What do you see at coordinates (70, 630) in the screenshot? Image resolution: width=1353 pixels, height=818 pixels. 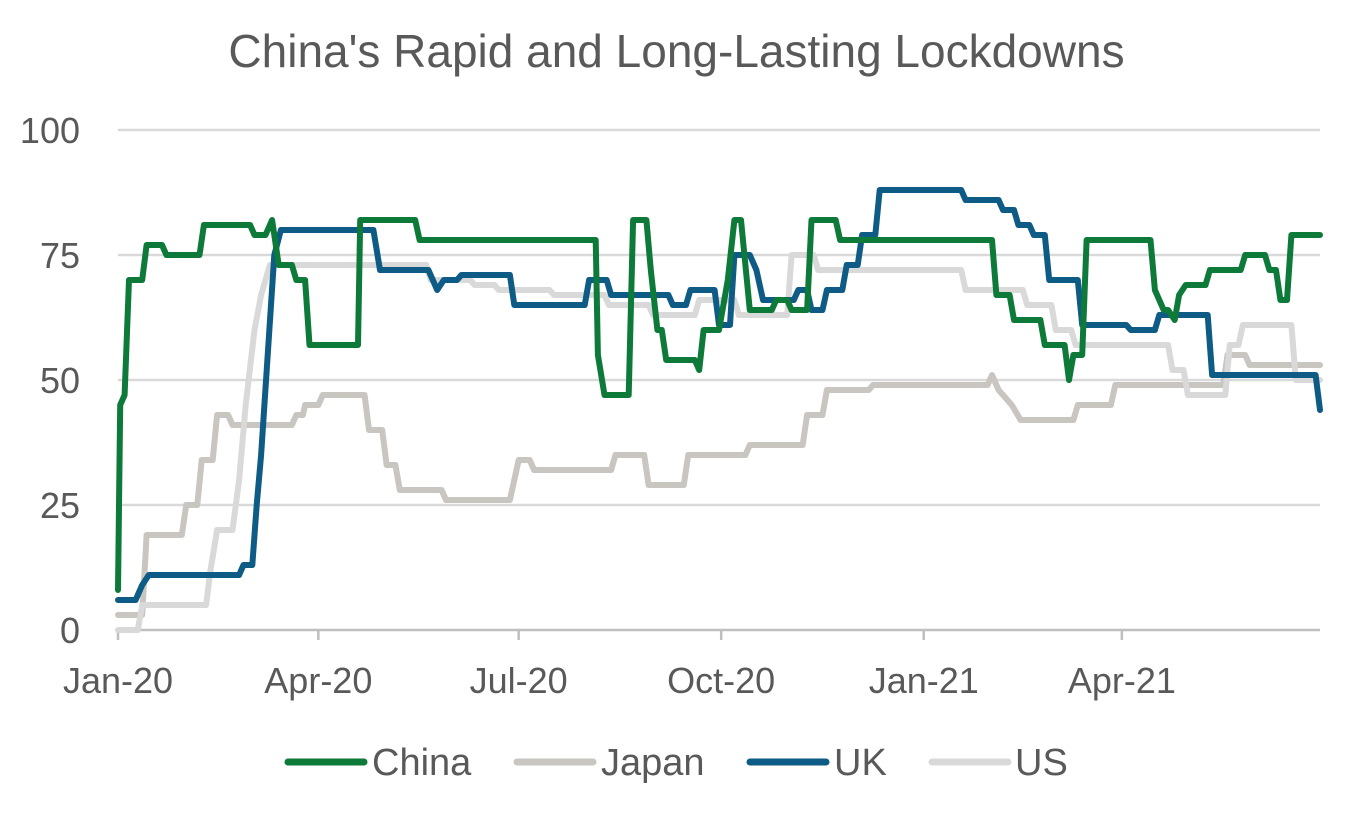 I see `y-tick-label: 0` at bounding box center [70, 630].